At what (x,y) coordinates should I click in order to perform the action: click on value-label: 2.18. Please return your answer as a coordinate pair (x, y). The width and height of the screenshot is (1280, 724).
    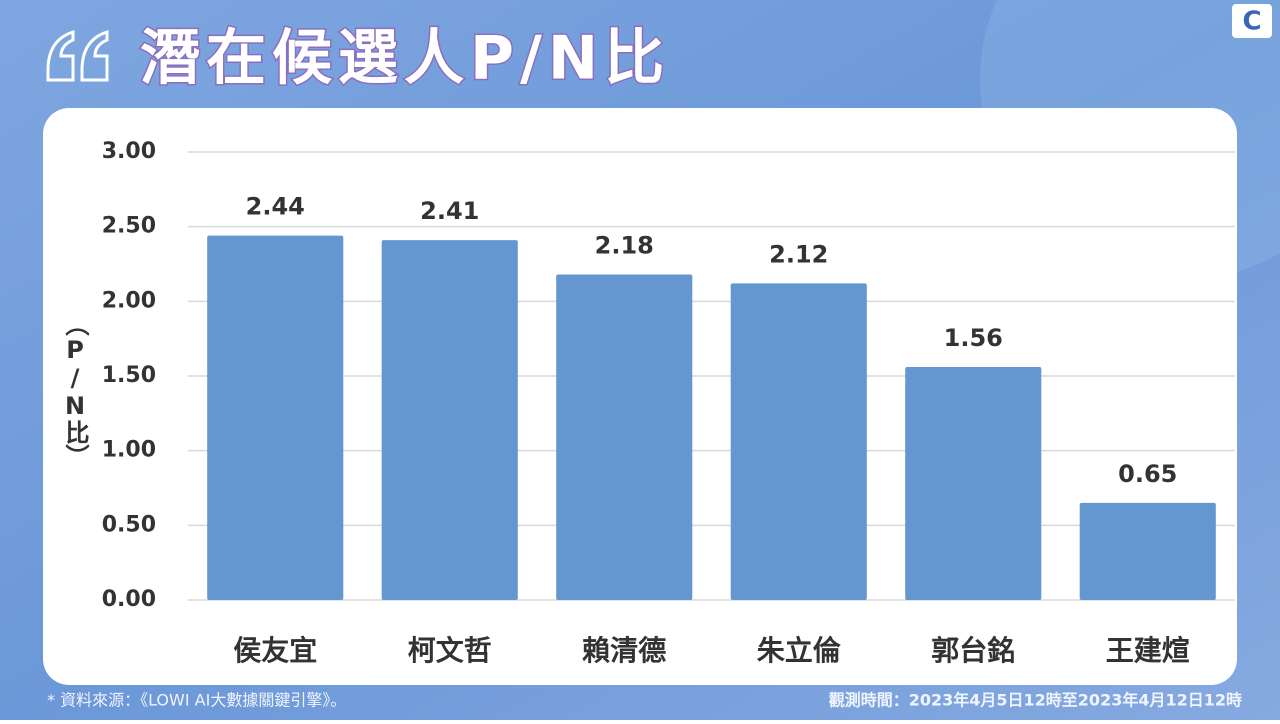
    Looking at the image, I should click on (624, 245).